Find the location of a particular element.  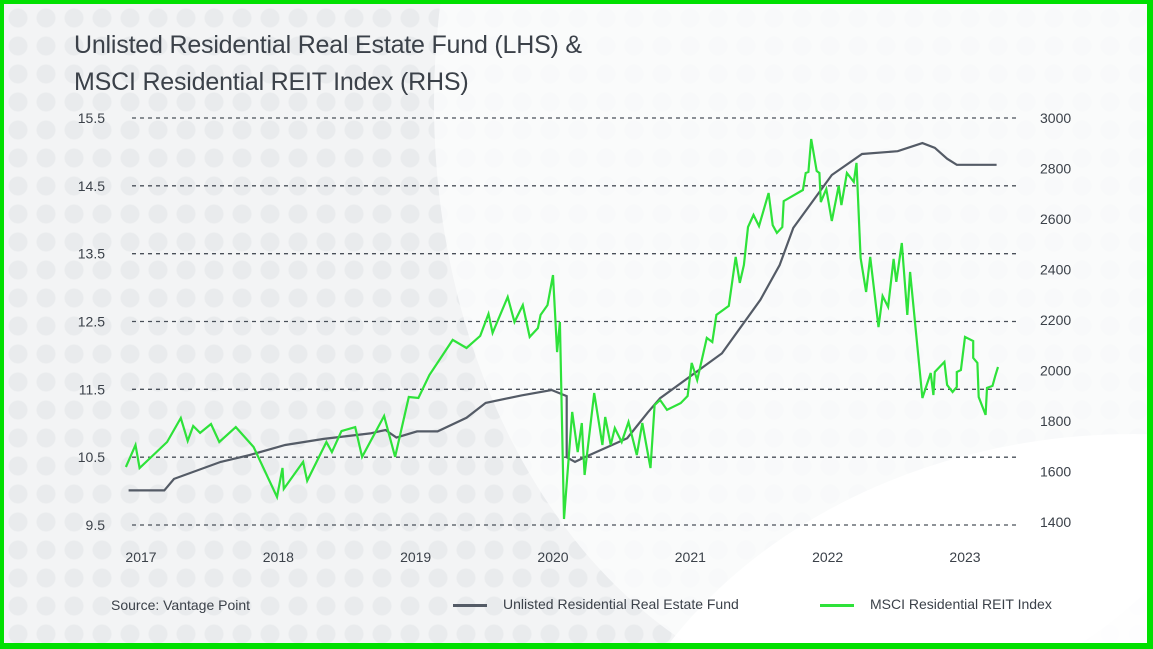

legend-swatch-reit is located at coordinates (837, 605).